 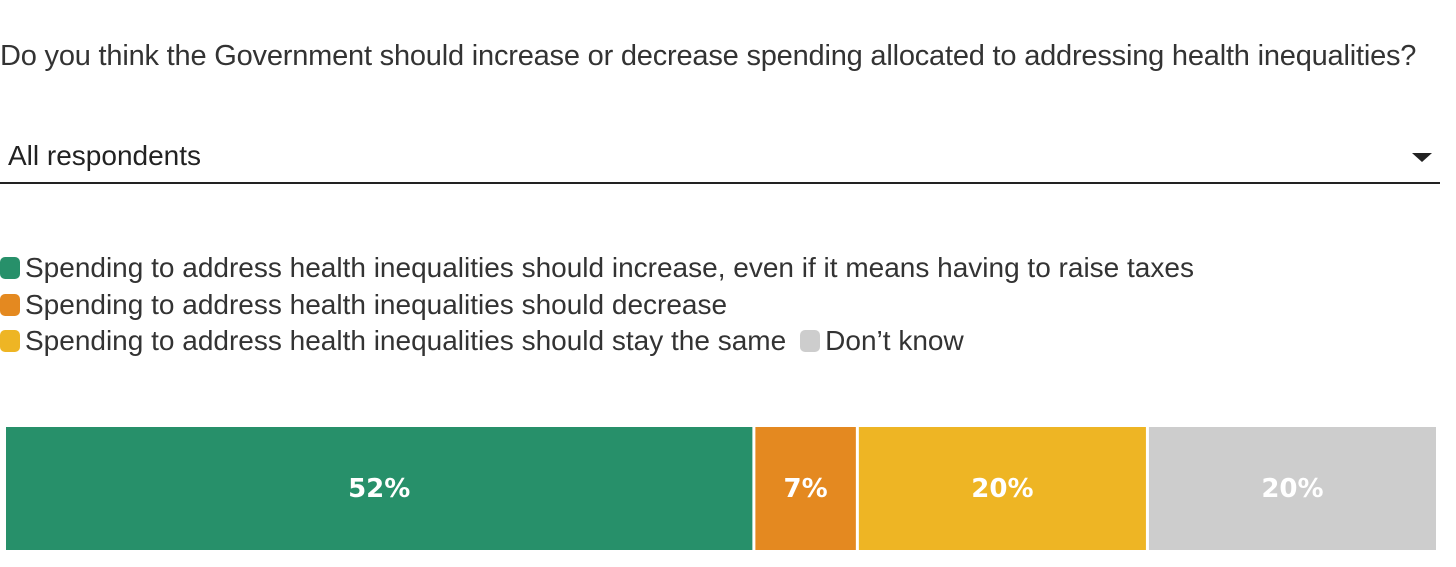 What do you see at coordinates (10, 341) in the screenshot?
I see `legend-swatch-same` at bounding box center [10, 341].